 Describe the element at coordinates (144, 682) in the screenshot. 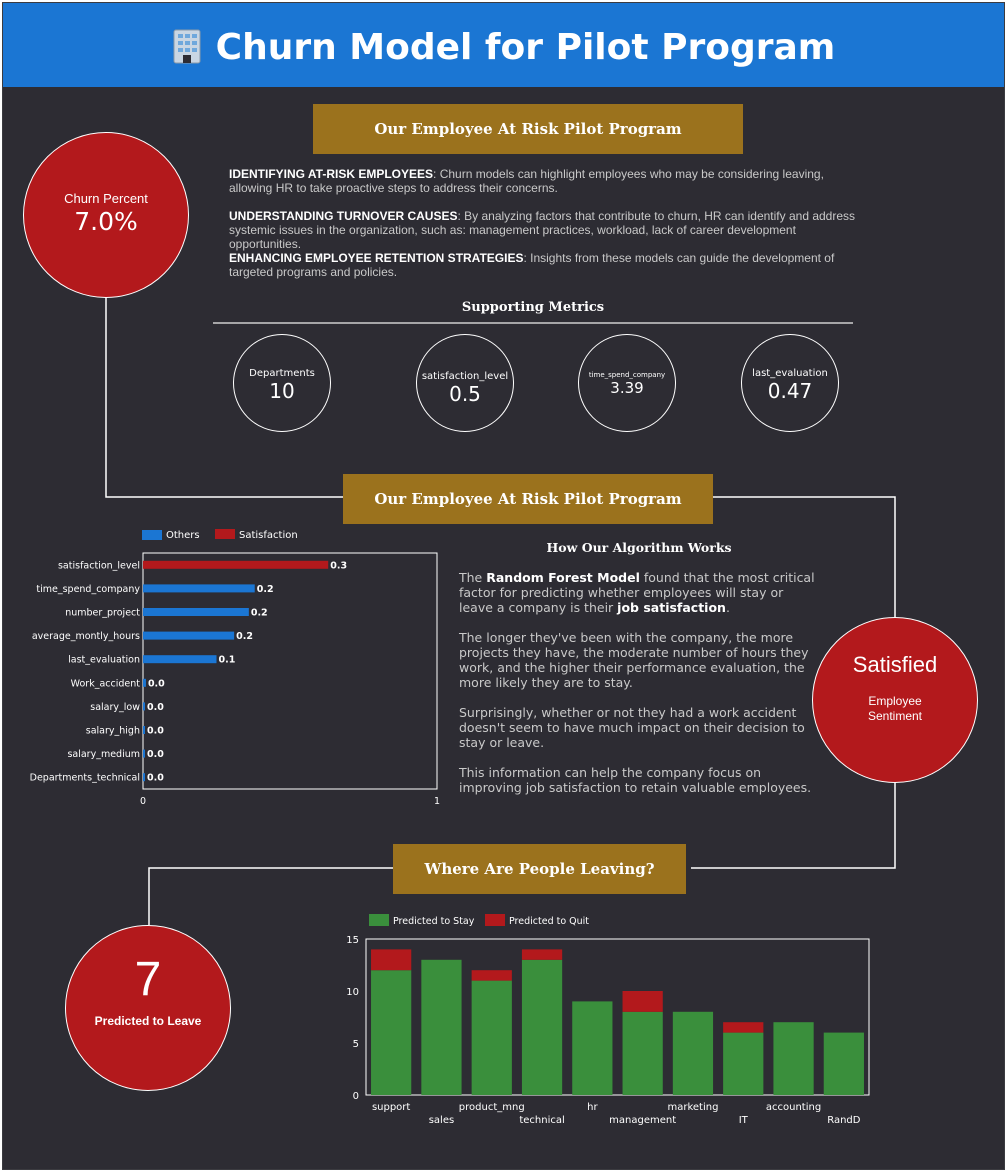

I see `bar-Work_accident` at that location.